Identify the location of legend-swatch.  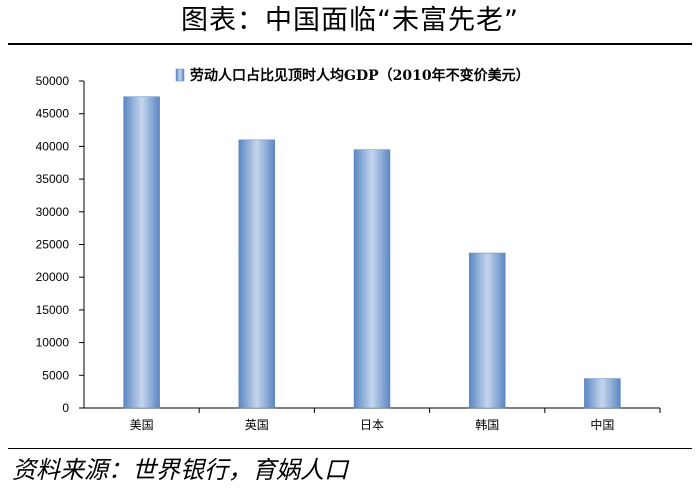
(180, 75).